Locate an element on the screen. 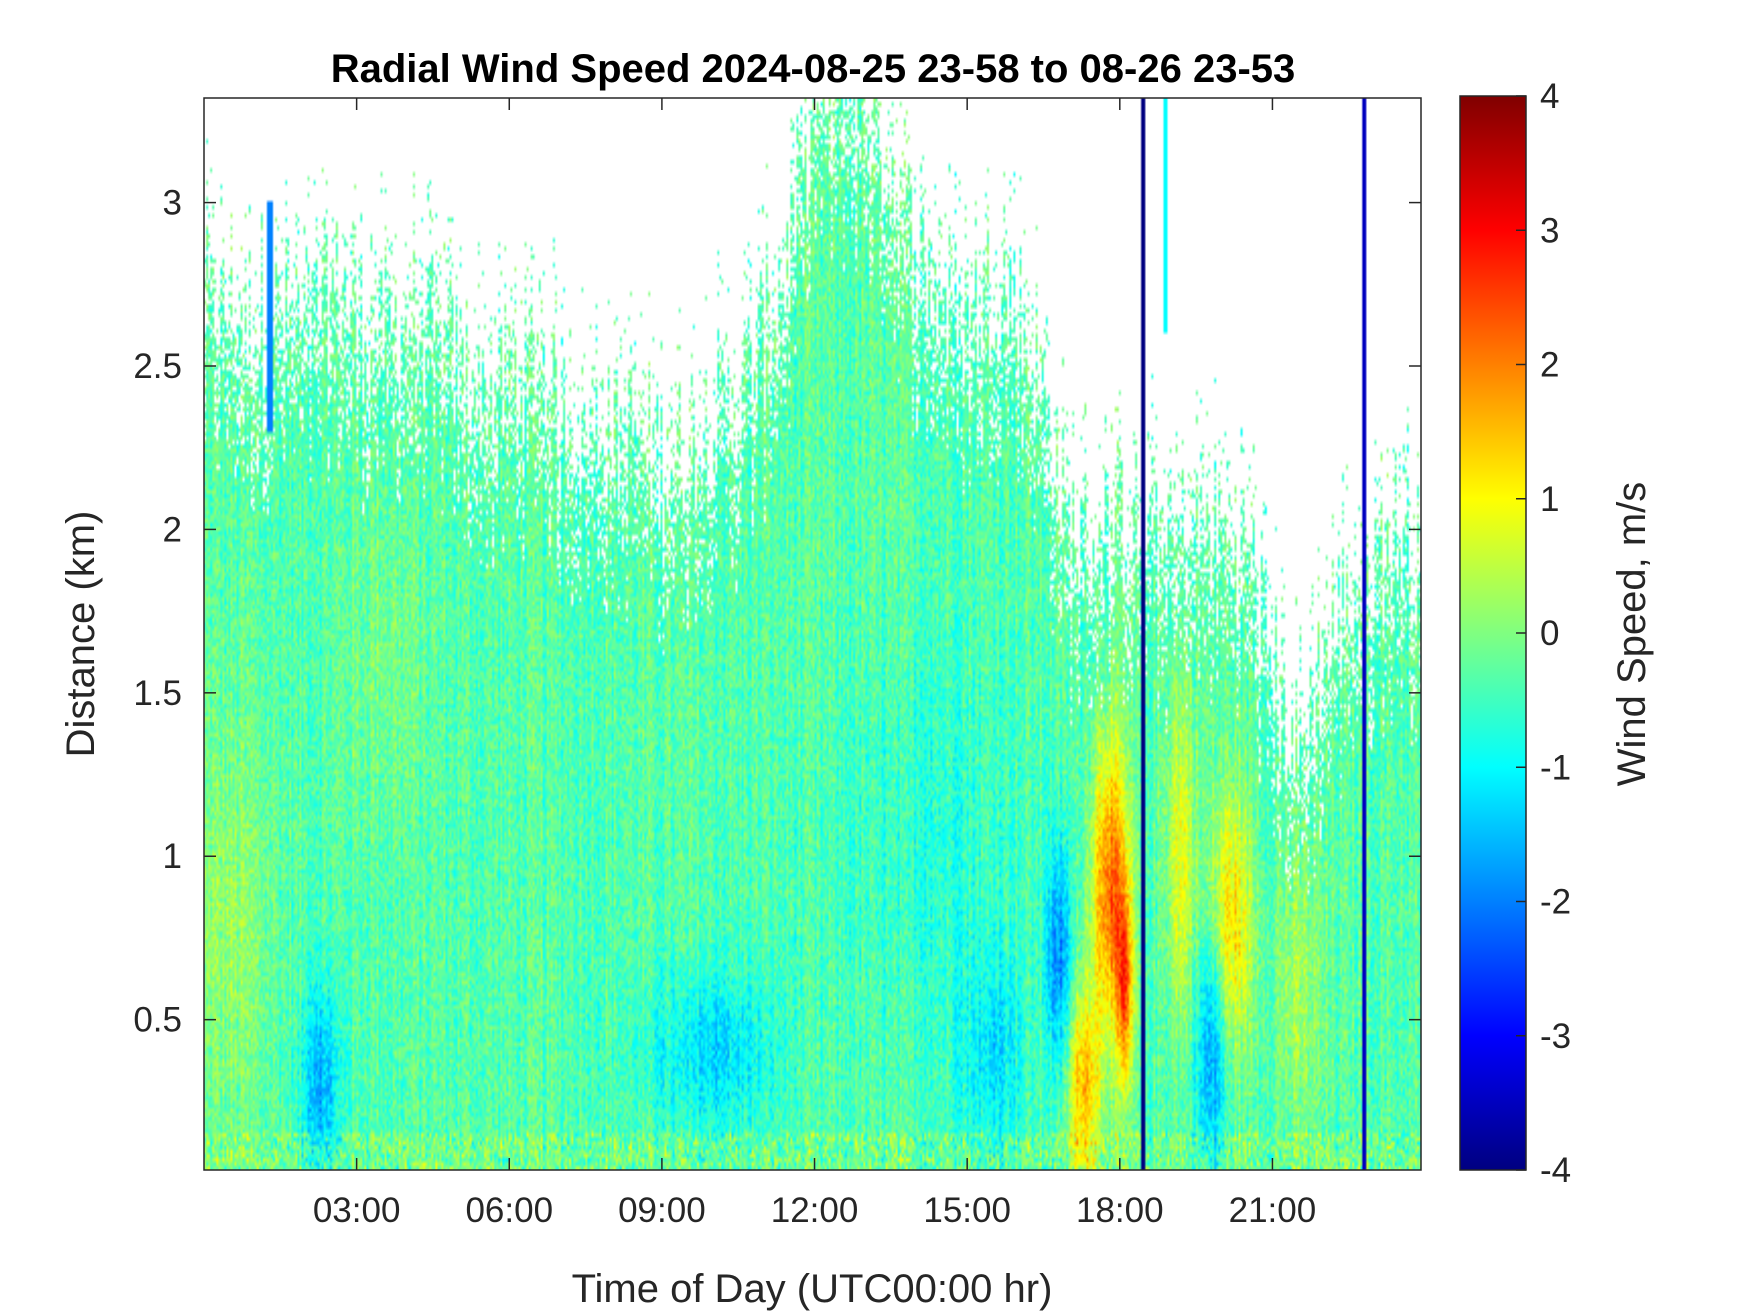  x-tick-label: 15:00 is located at coordinates (967, 1210).